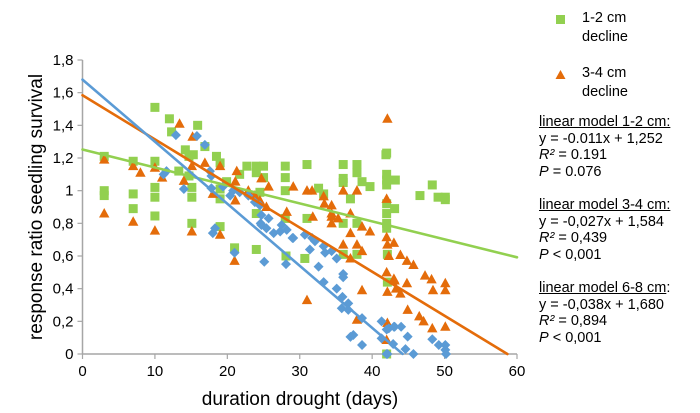 Image resolution: width=700 pixels, height=413 pixels. What do you see at coordinates (619, 238) in the screenshot?
I see `model-r2: R² = 0,439` at bounding box center [619, 238].